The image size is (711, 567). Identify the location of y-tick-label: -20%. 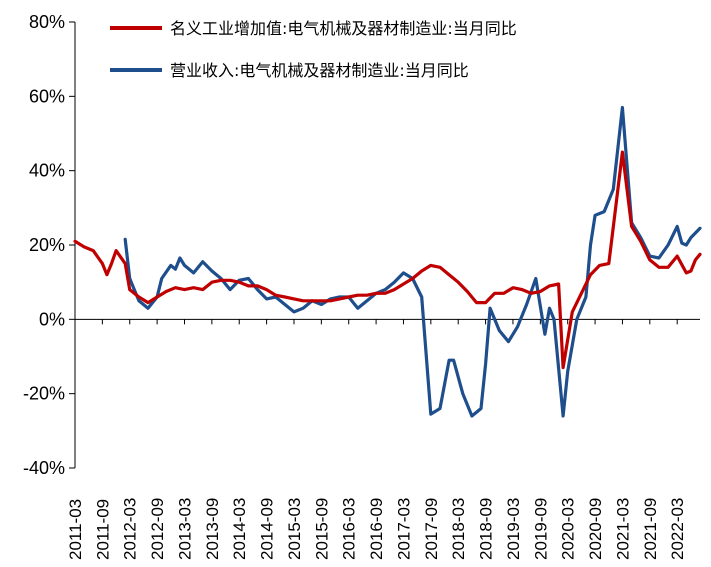
(44, 394).